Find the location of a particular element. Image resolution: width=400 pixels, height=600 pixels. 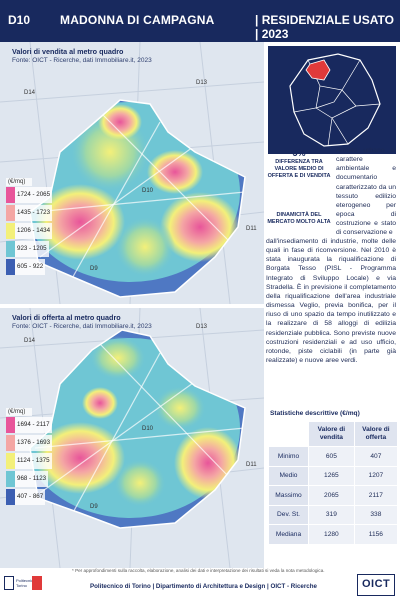

district-name: MADONNA DI CAMPAGNA is located at coordinates (137, 20).